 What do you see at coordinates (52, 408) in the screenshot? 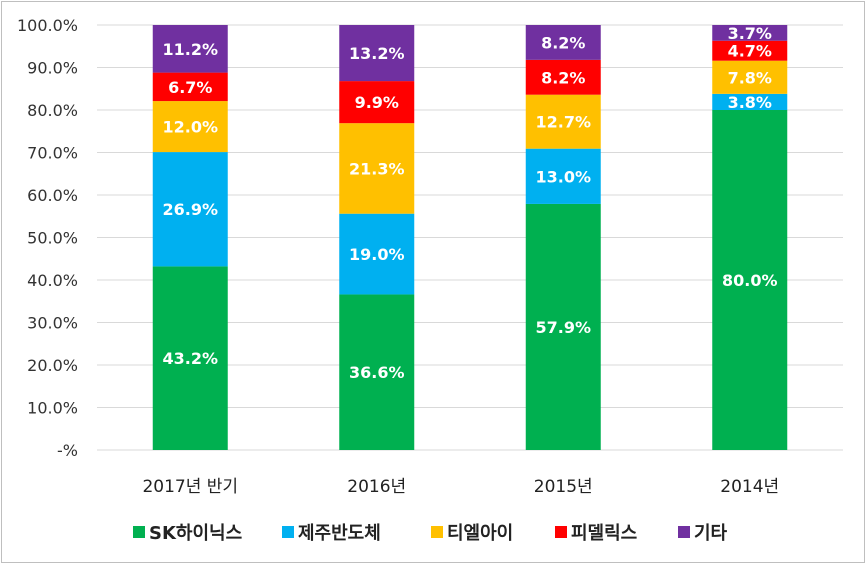
I see `y-tick-label: 10.0%` at bounding box center [52, 408].